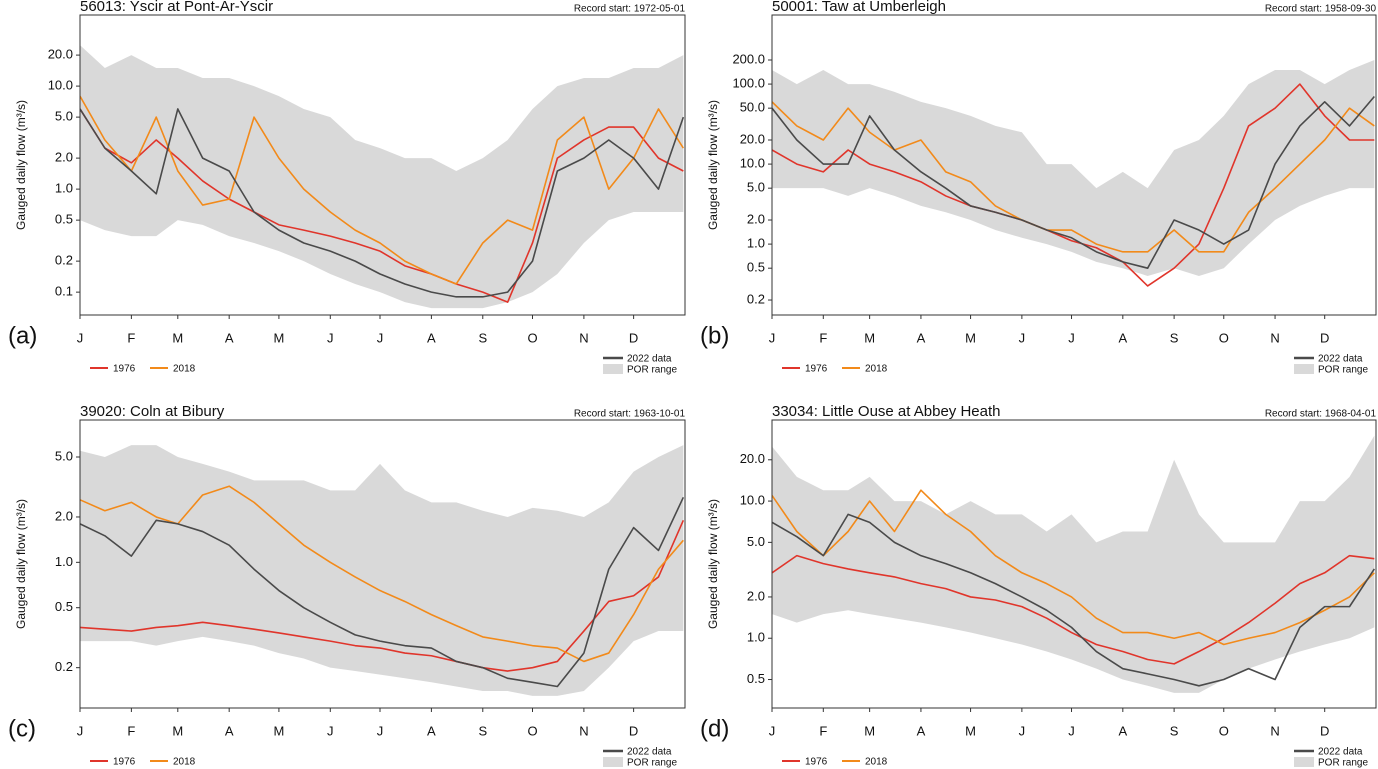 This screenshot has width=1378, height=769. I want to click on plot-area, so click(1073, 173).